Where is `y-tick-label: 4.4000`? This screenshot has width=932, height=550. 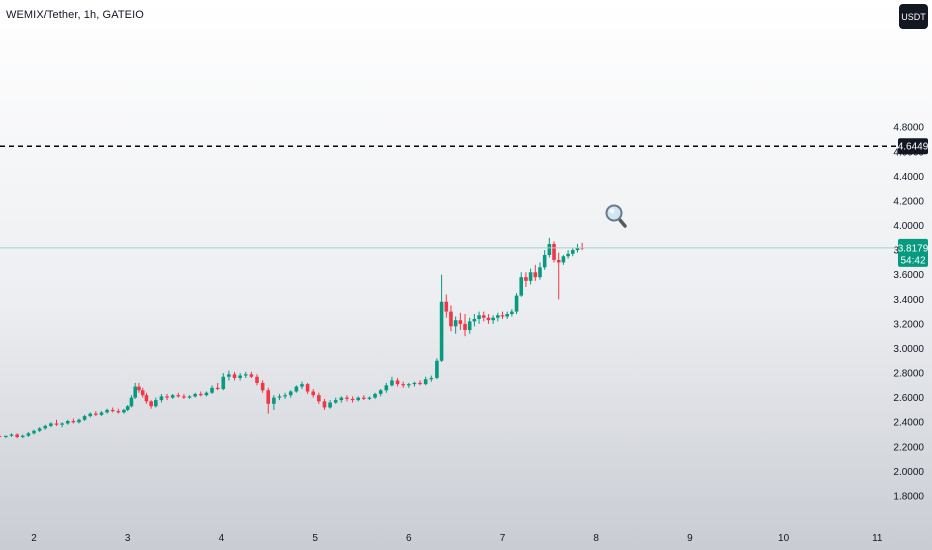
y-tick-label: 4.4000 is located at coordinates (908, 177).